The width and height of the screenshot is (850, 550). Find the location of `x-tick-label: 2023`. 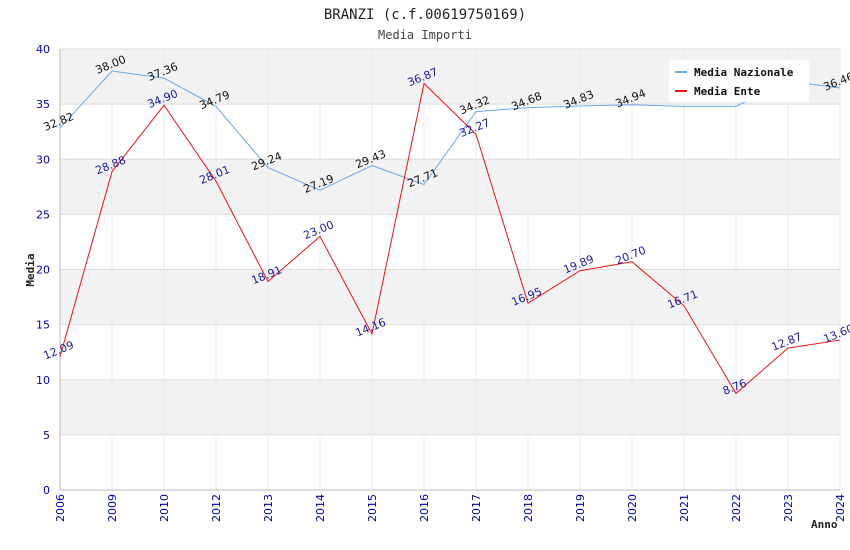

x-tick-label: 2023 is located at coordinates (788, 508).